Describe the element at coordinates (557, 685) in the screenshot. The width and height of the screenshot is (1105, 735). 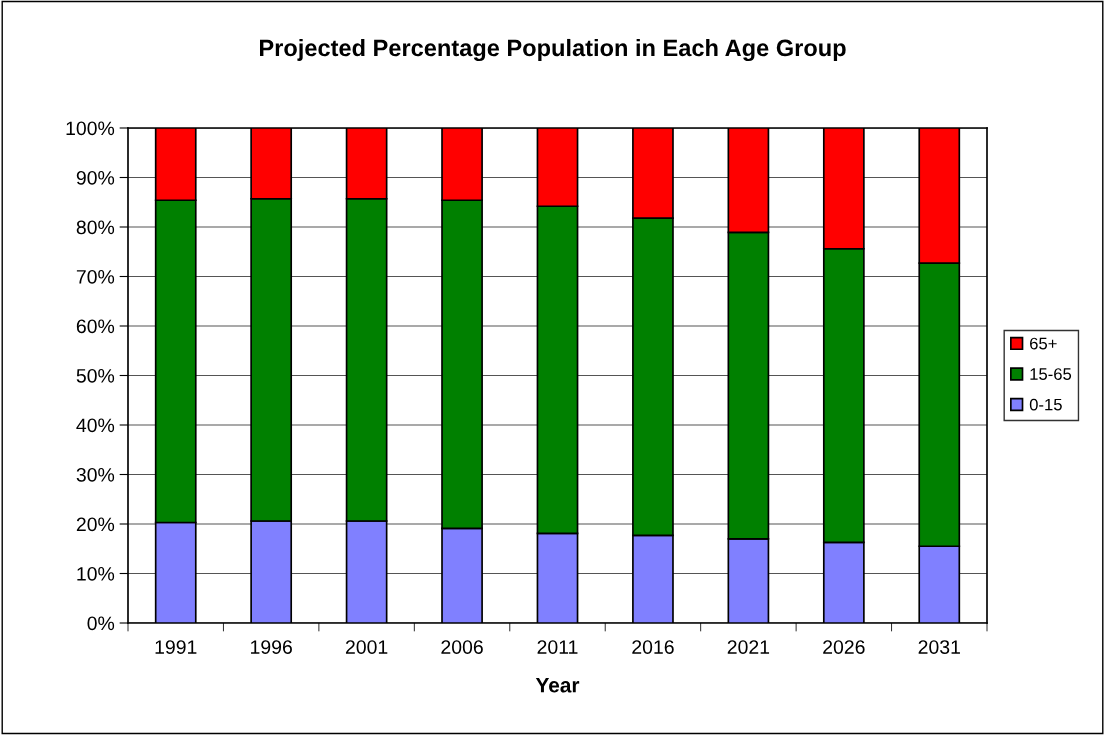
I see `x-axis-title: Year` at that location.